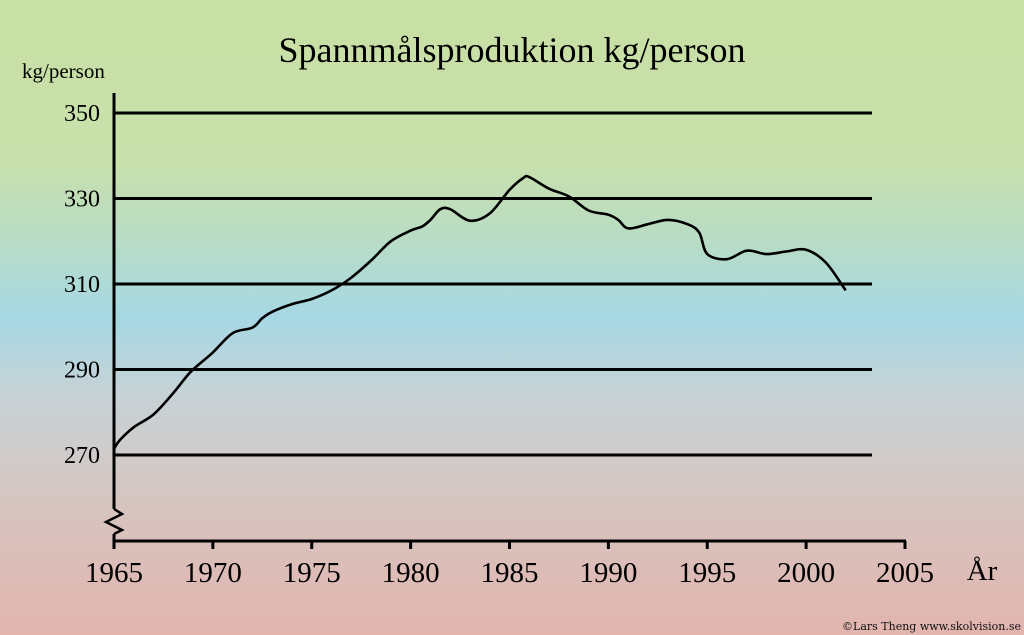 The width and height of the screenshot is (1024, 635). I want to click on y-tick-label: 290, so click(82, 371).